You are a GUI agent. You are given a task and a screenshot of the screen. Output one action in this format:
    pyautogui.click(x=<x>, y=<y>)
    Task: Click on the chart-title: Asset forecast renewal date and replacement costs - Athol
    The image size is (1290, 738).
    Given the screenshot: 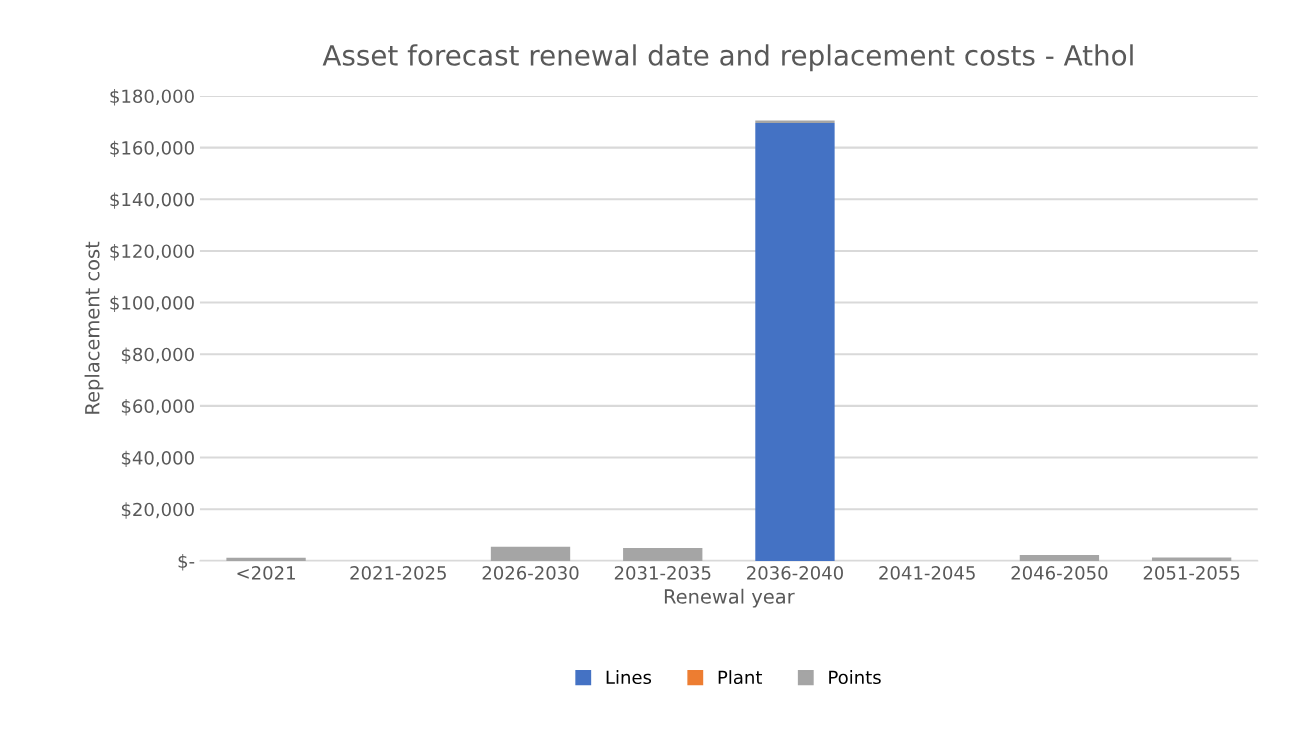 What is the action you would take?
    pyautogui.click(x=727, y=58)
    